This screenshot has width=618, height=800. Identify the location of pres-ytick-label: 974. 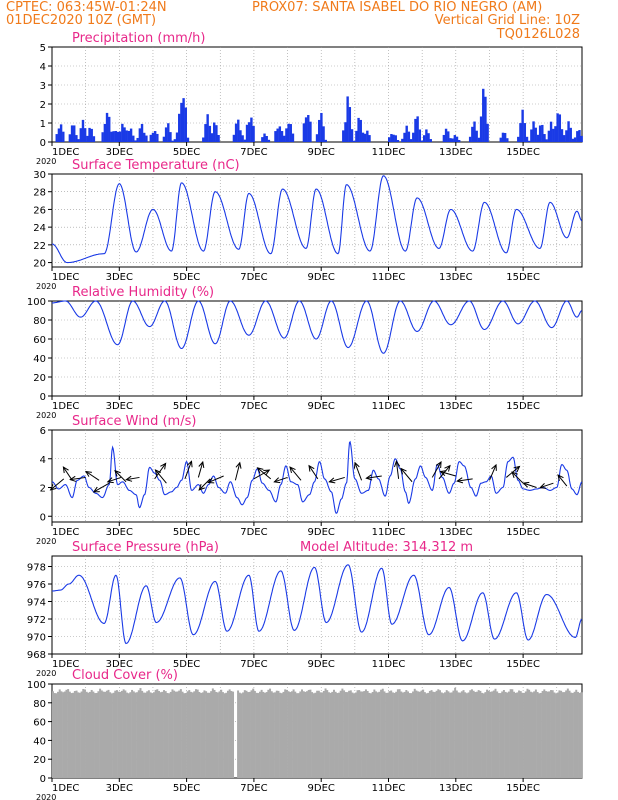
(36, 603).